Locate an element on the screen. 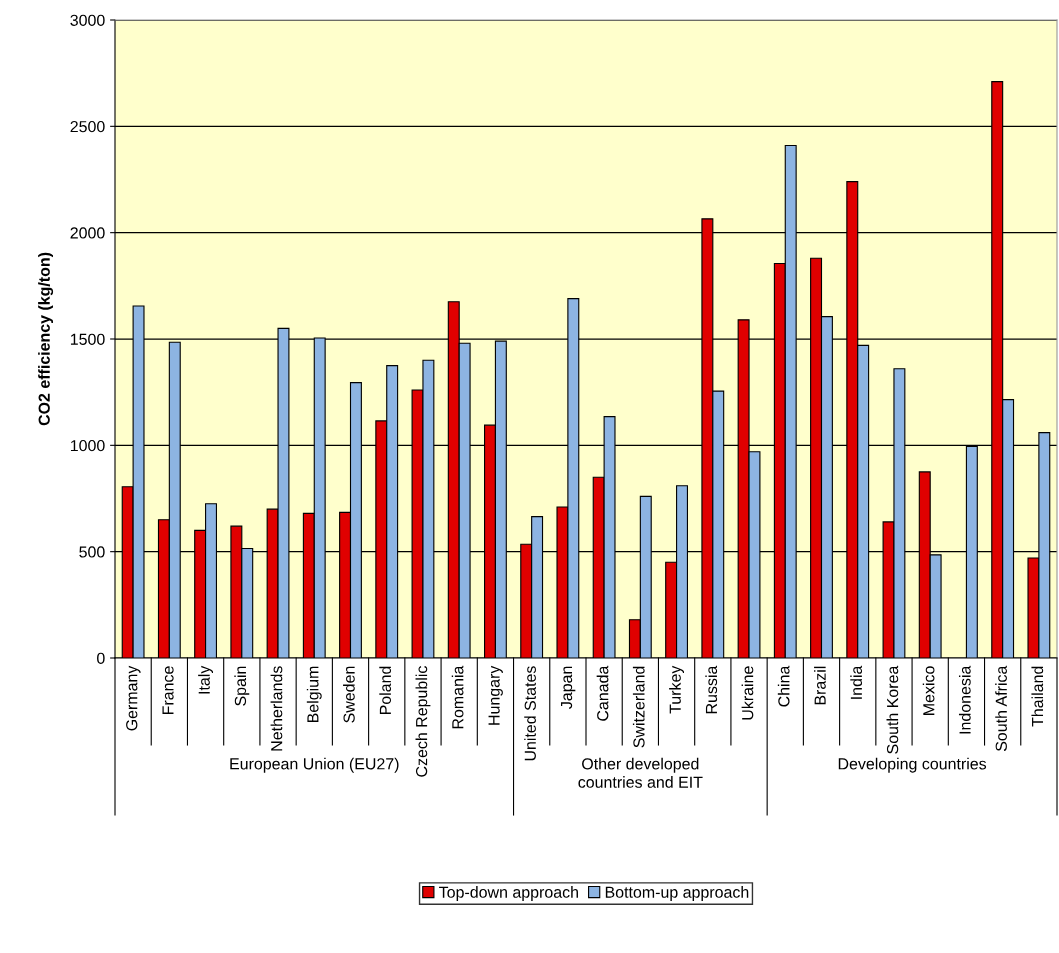  y-tick-label: 3000 is located at coordinates (87, 20).